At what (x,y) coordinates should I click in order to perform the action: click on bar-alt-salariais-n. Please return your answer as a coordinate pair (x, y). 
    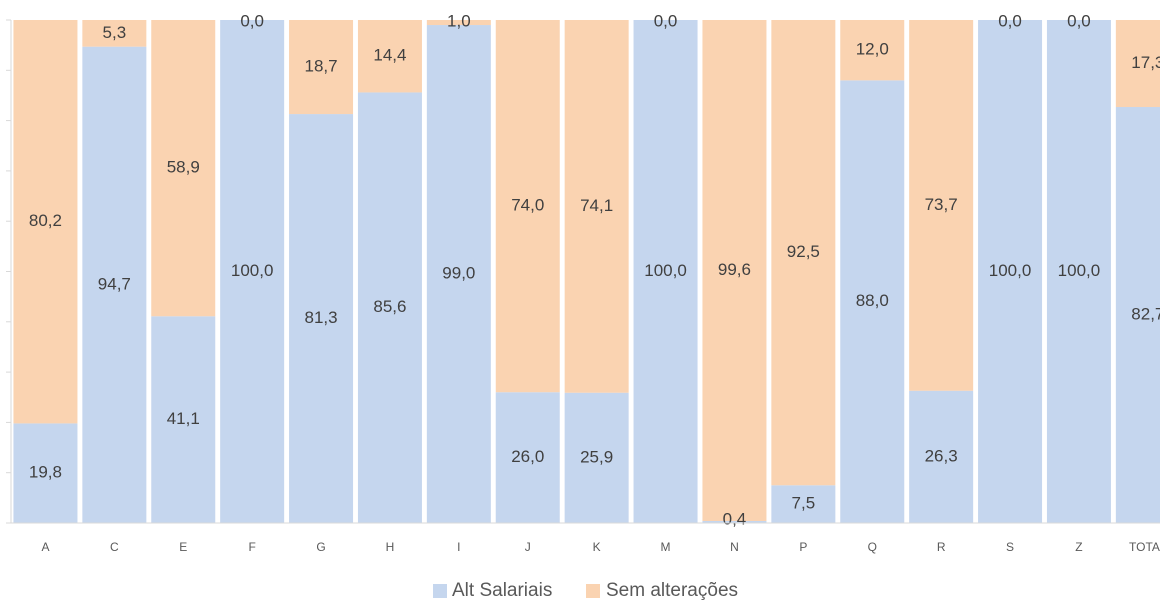
    Looking at the image, I should click on (734, 521).